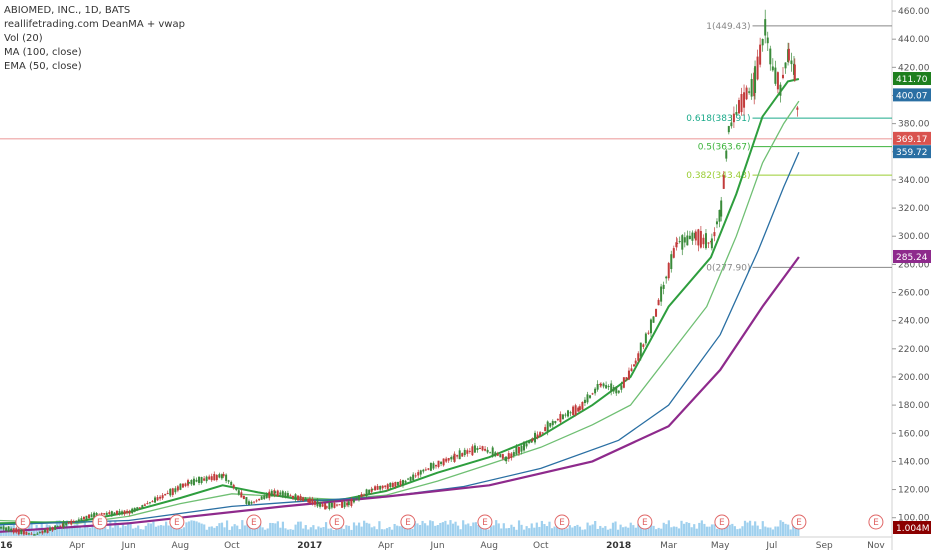  I want to click on legend-indicator-ma100: MA (100, close), so click(43, 52).